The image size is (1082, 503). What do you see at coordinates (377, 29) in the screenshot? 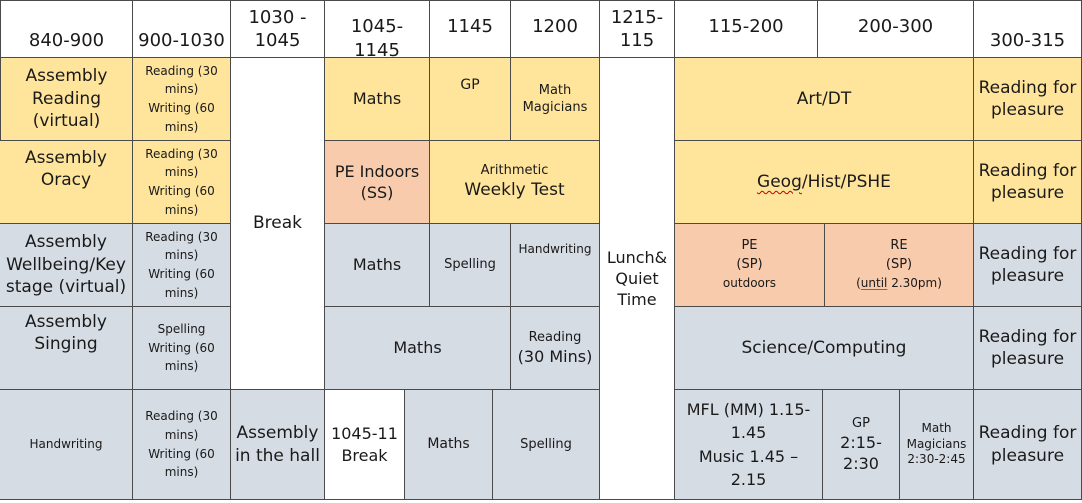
I see `header-1045-1145: 1045-1145` at bounding box center [377, 29].